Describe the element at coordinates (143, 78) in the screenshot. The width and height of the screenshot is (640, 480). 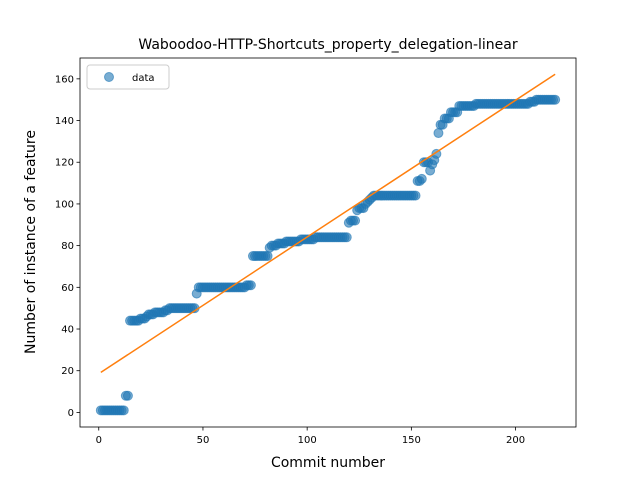
I see `legend-label-data: data` at that location.